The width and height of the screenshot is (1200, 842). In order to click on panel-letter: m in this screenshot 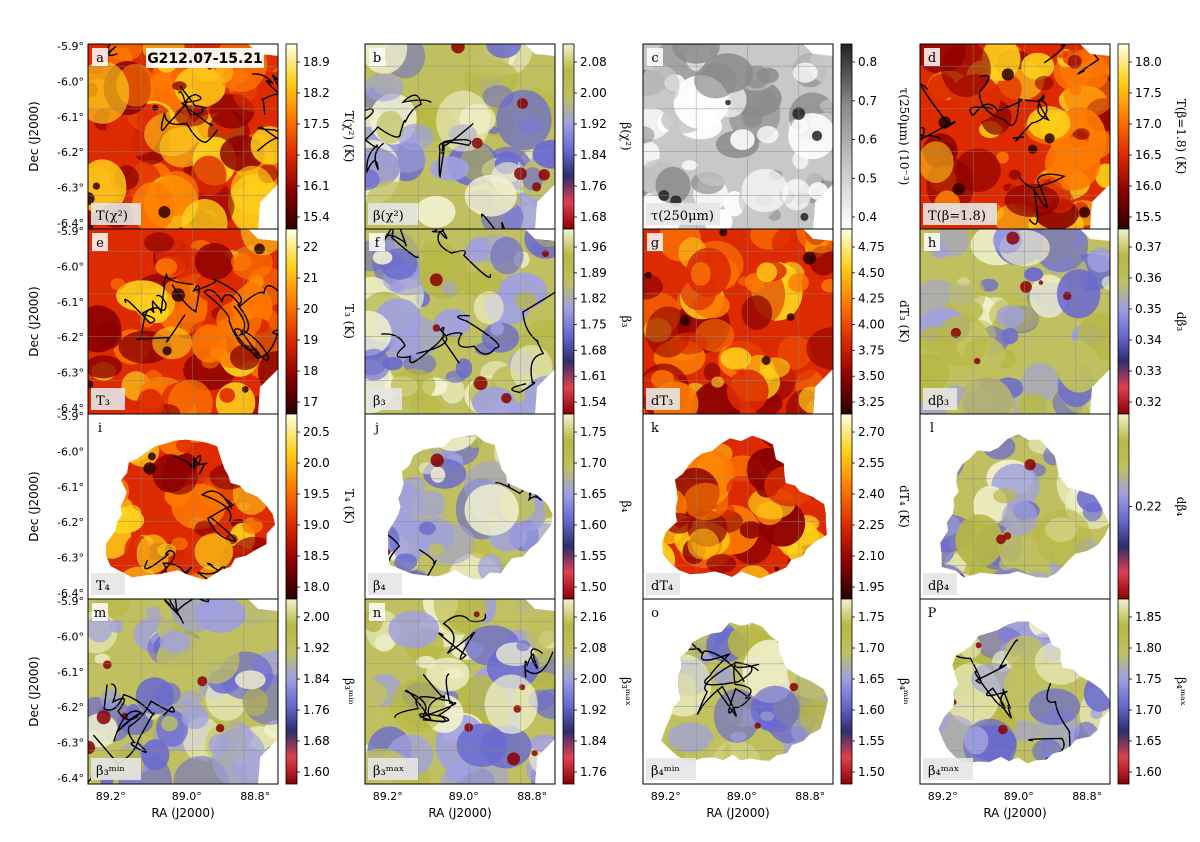, I will do `click(100, 613)`.